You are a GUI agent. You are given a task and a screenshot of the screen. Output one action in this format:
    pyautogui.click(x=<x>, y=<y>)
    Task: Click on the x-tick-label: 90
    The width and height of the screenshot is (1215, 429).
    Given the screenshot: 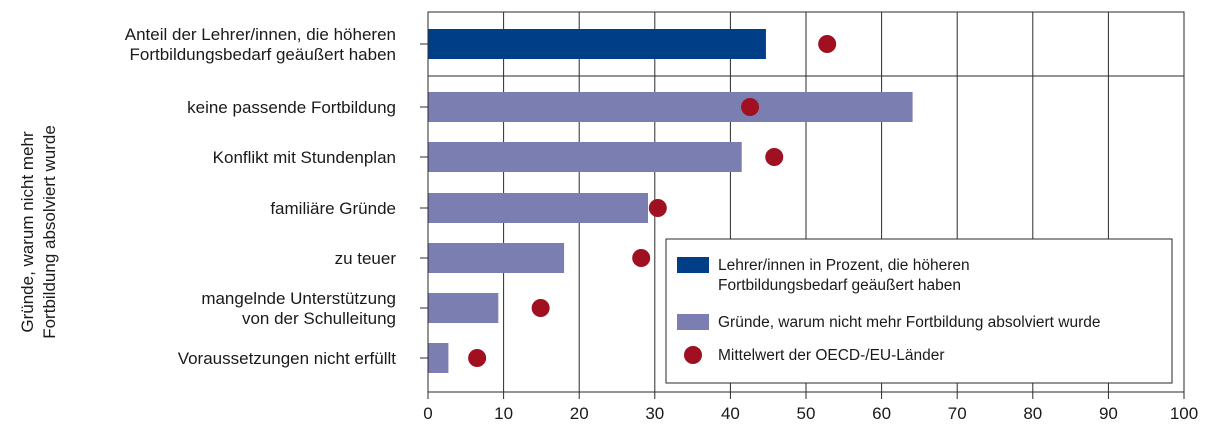 What is the action you would take?
    pyautogui.click(x=1108, y=413)
    